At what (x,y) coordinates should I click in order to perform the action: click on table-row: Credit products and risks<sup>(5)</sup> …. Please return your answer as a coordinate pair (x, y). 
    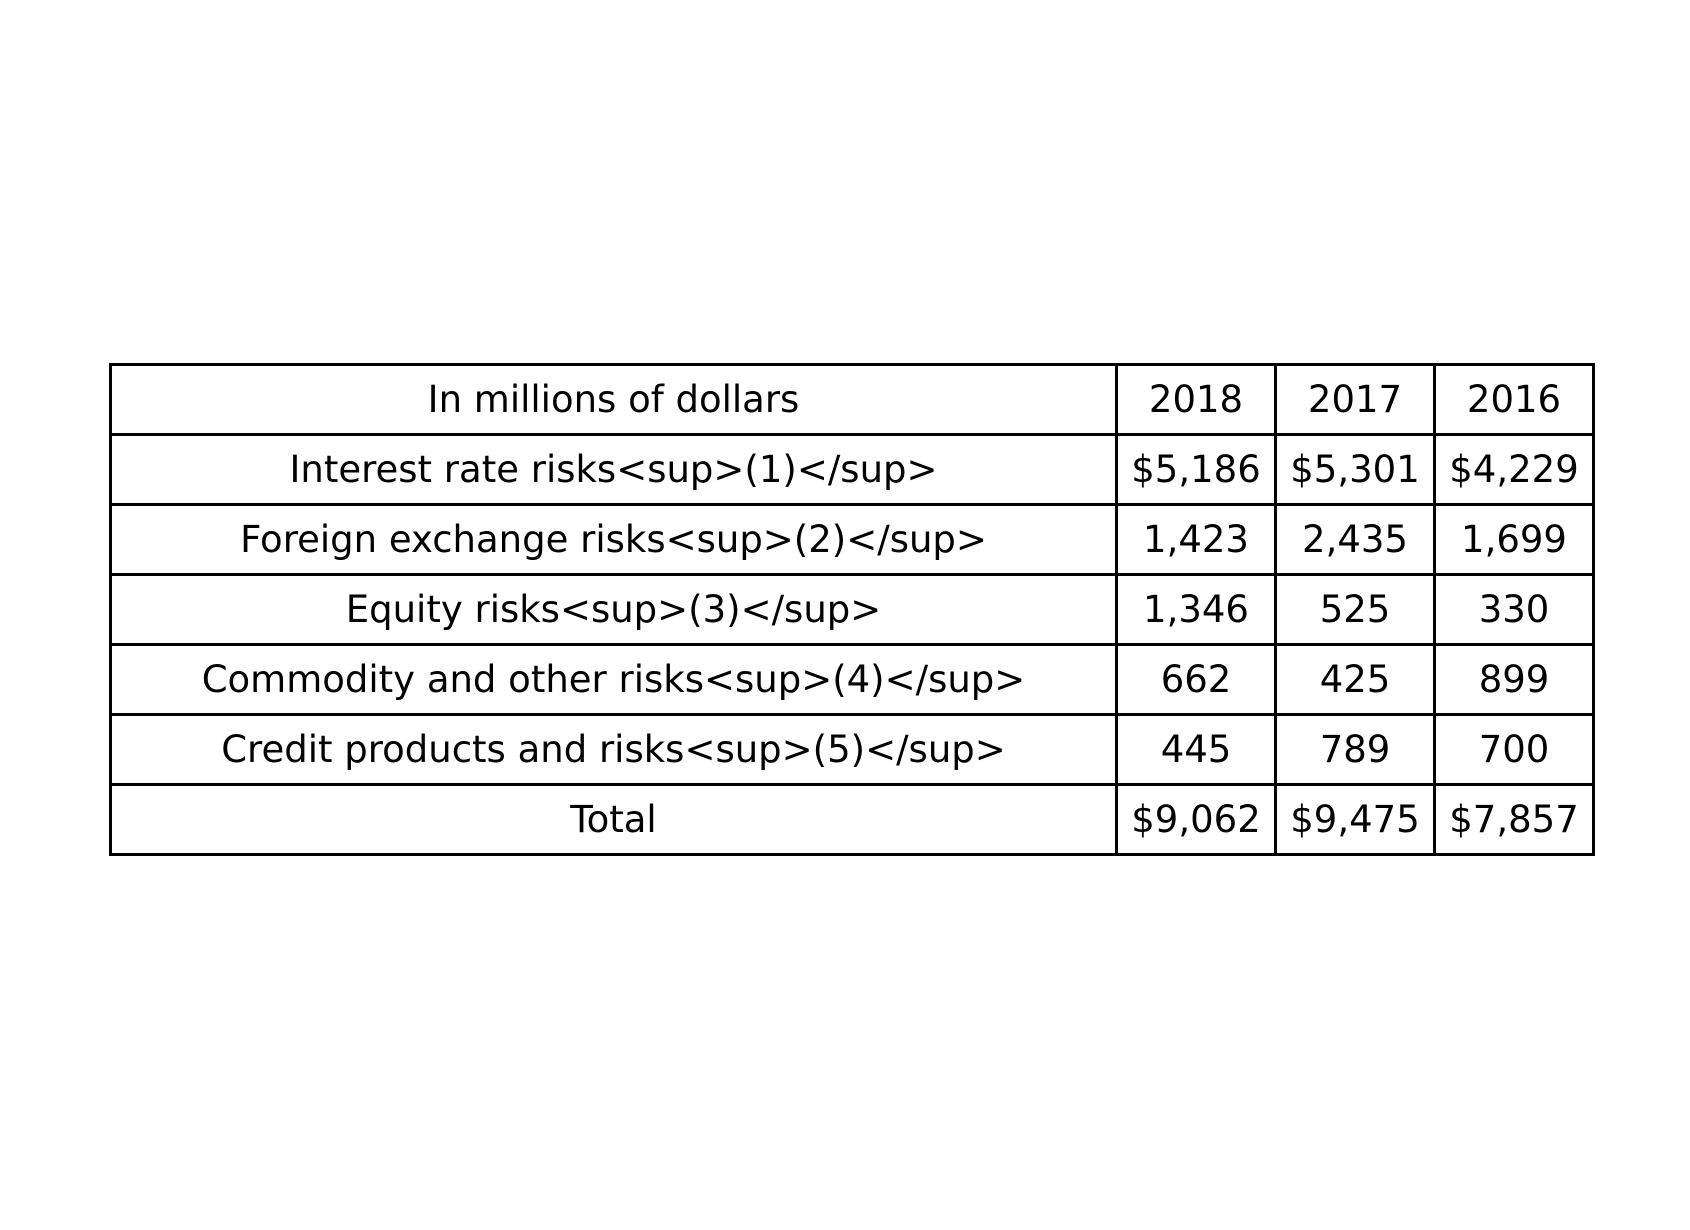
    Looking at the image, I should click on (852, 749).